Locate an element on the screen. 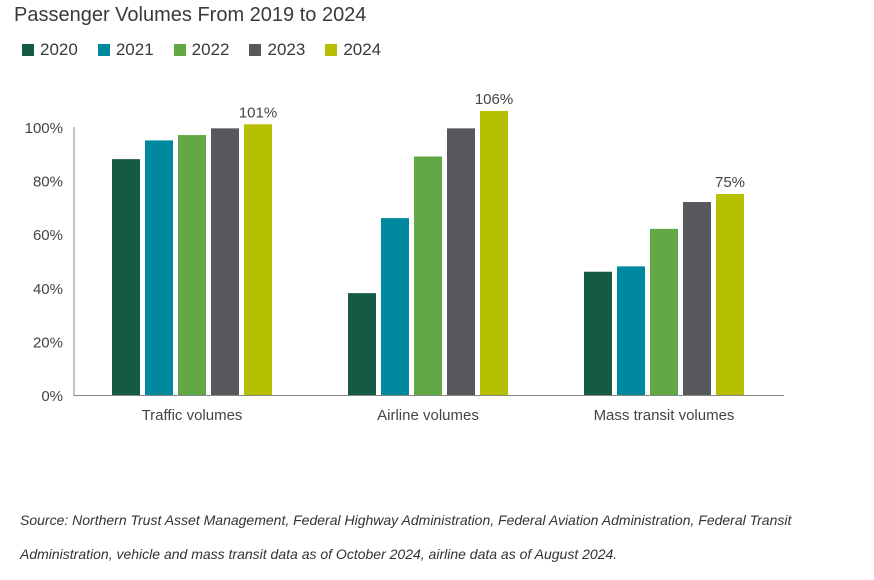 The height and width of the screenshot is (580, 874). y-tick-label-20: 20% is located at coordinates (48, 342).